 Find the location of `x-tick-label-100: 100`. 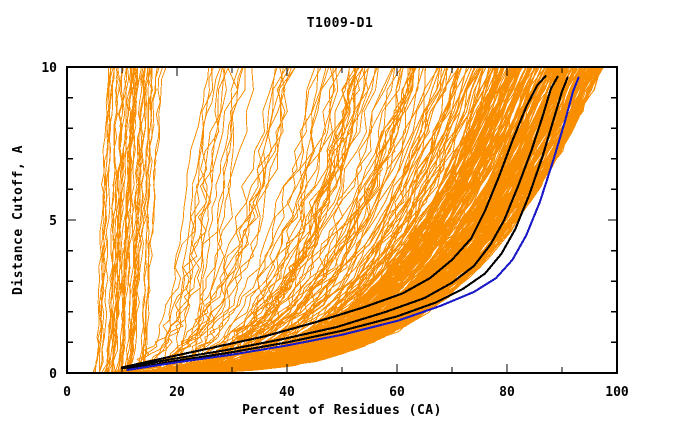

x-tick-label-100: 100 is located at coordinates (617, 392).